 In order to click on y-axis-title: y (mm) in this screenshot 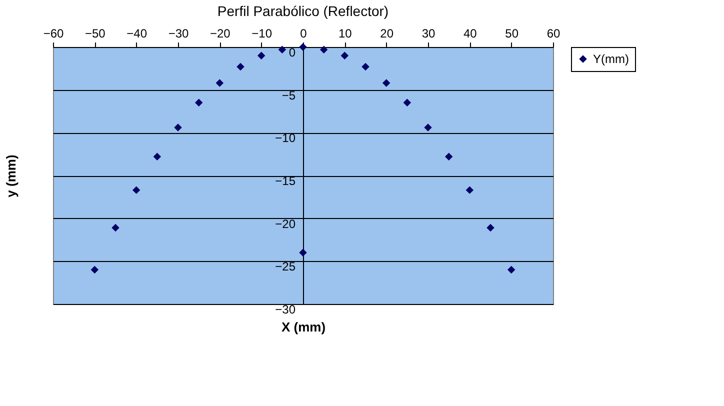, I will do `click(11, 176)`.